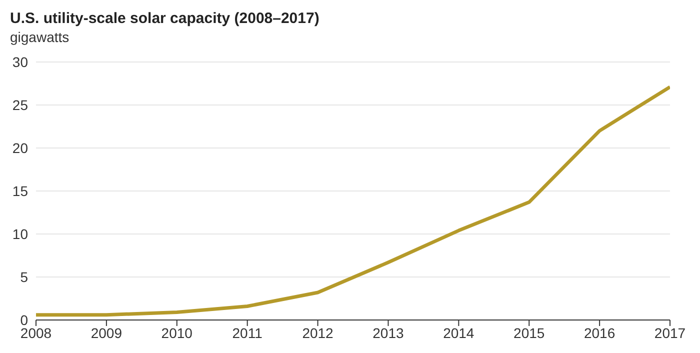  What do you see at coordinates (318, 332) in the screenshot?
I see `x-tick-label: 2012` at bounding box center [318, 332].